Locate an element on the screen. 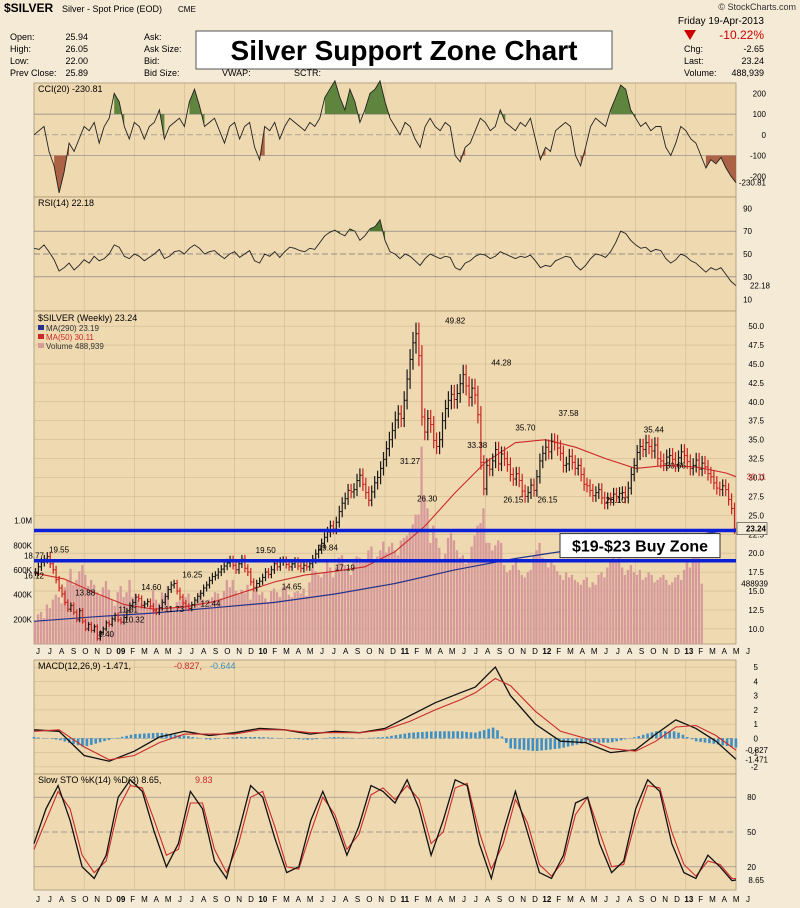 The image size is (800, 908). sto-tick-label: 50 is located at coordinates (751, 832).